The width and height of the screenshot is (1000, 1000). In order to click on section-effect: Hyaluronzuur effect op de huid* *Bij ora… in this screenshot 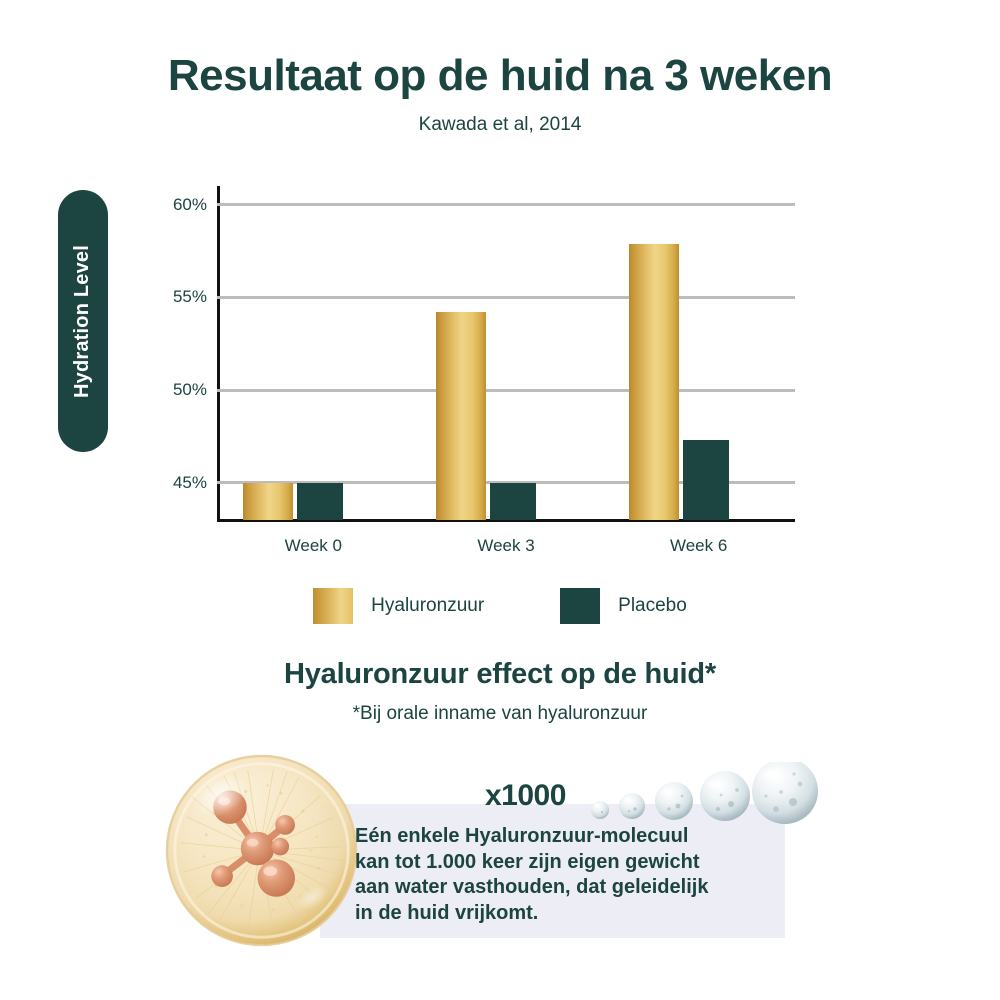, I will do `click(500, 691)`.